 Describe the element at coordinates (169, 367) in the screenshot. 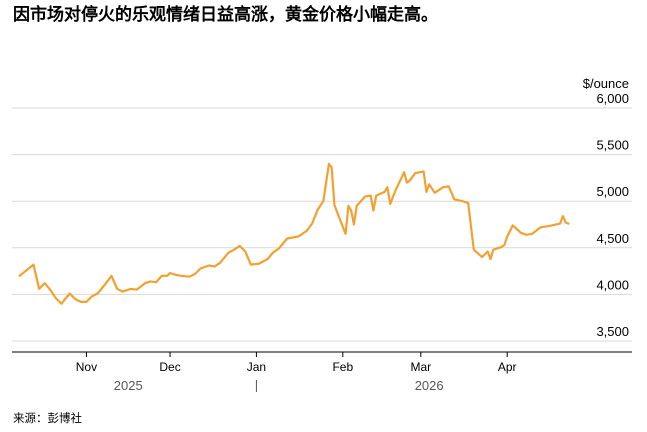

I see `x-tick-label-dec: Dec` at that location.